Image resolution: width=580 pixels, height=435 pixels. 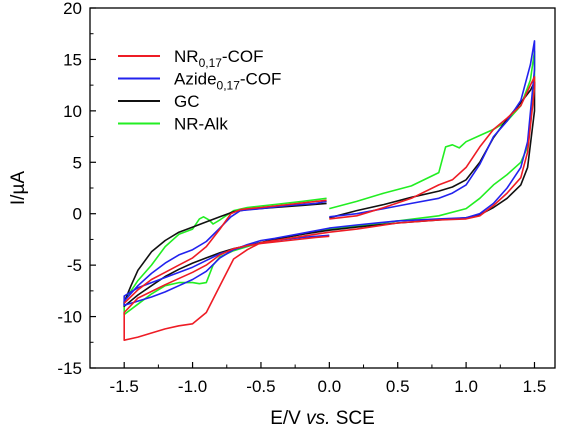 I want to click on legend-label: NR0,17-COF, so click(x=218, y=58).